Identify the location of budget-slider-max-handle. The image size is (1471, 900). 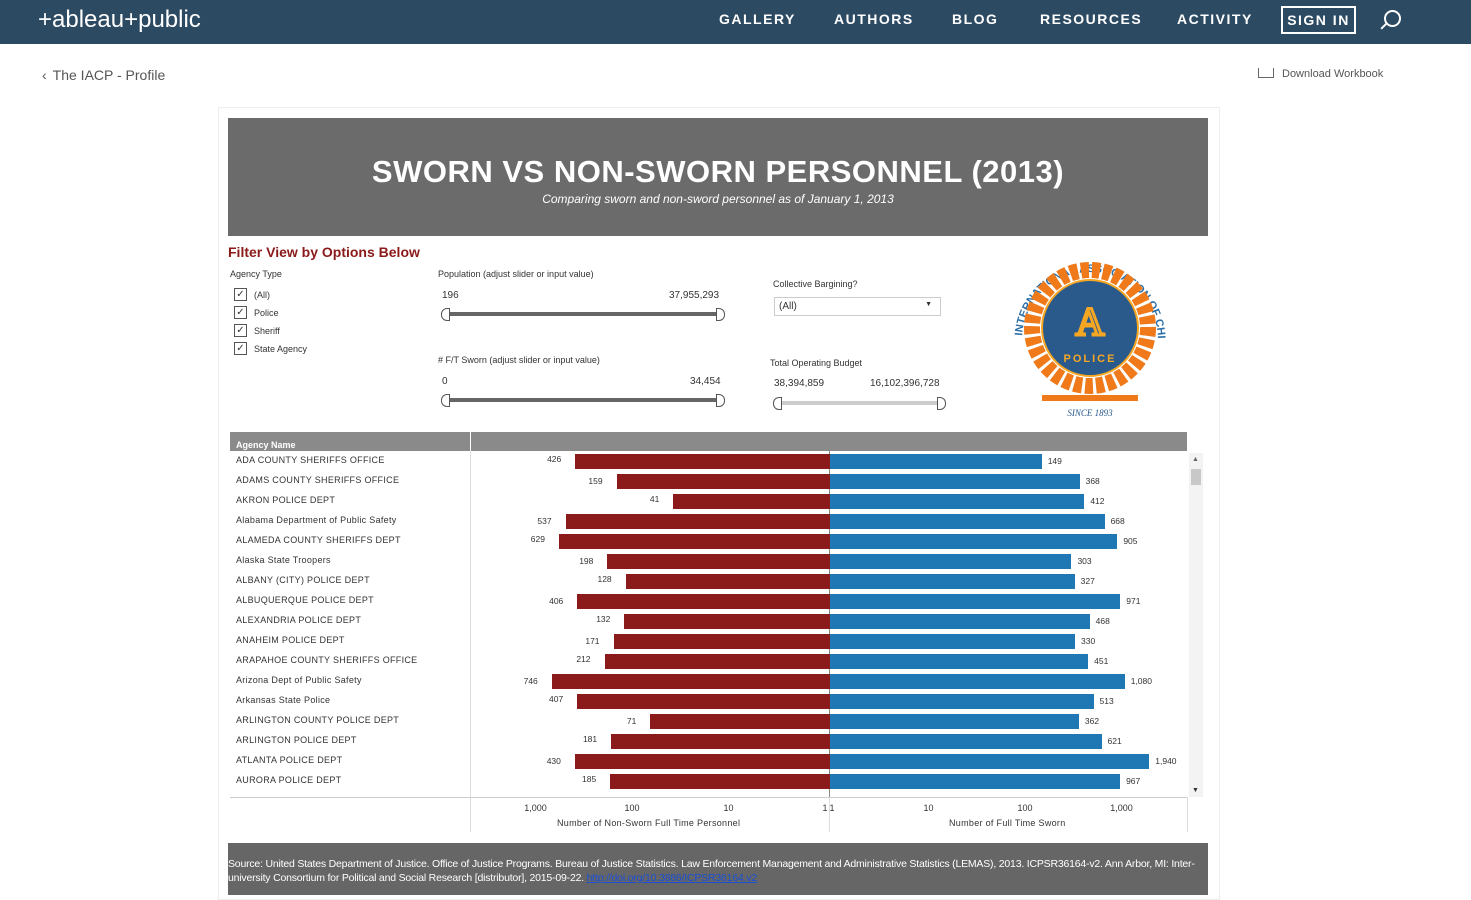
(941, 403).